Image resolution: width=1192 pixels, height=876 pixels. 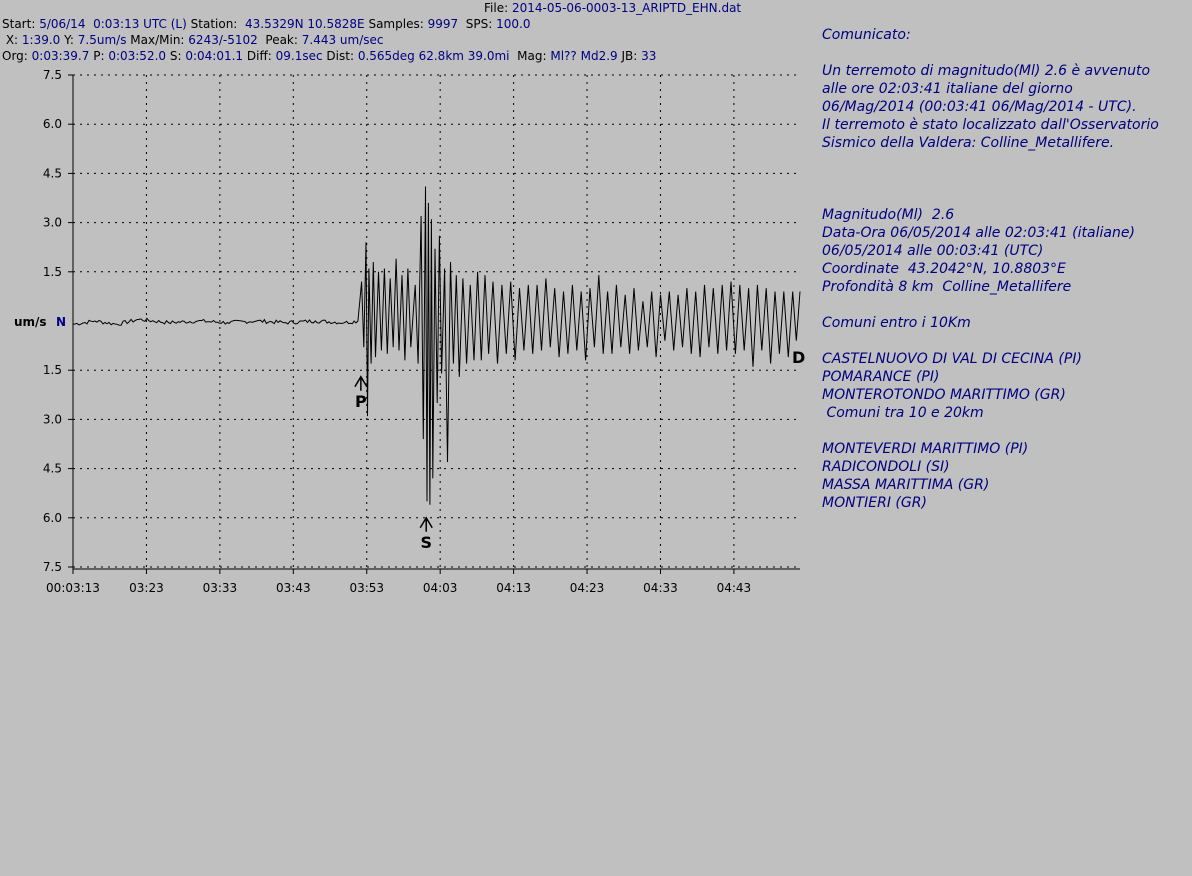 What do you see at coordinates (660, 588) in the screenshot?
I see `x-tick-label: 04:33` at bounding box center [660, 588].